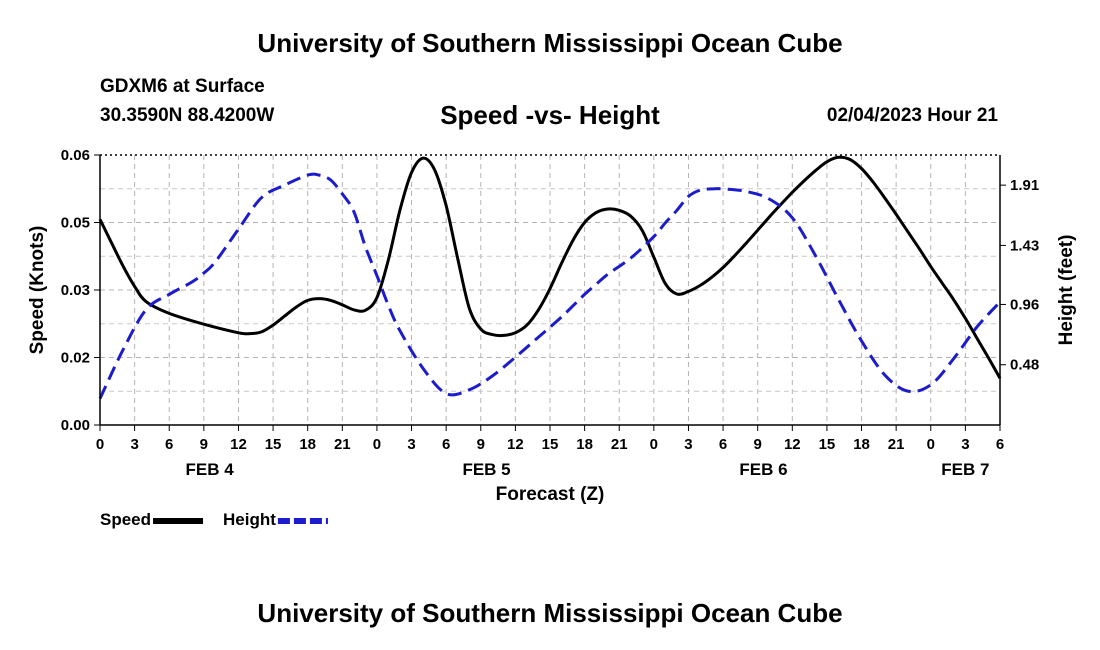 The image size is (1100, 650). What do you see at coordinates (75, 290) in the screenshot?
I see `y-left-tick-label: 0.03` at bounding box center [75, 290].